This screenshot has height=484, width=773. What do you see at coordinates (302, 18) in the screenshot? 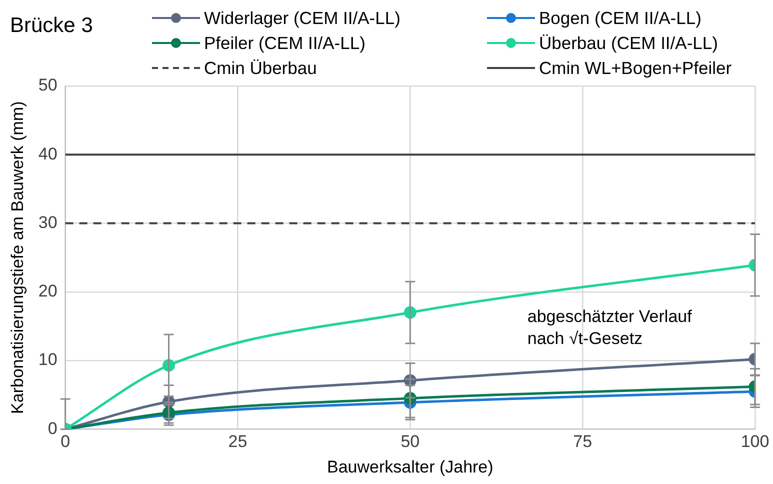
I see `legend-label: Widerlager (CEM II/A-LL)` at bounding box center [302, 18].